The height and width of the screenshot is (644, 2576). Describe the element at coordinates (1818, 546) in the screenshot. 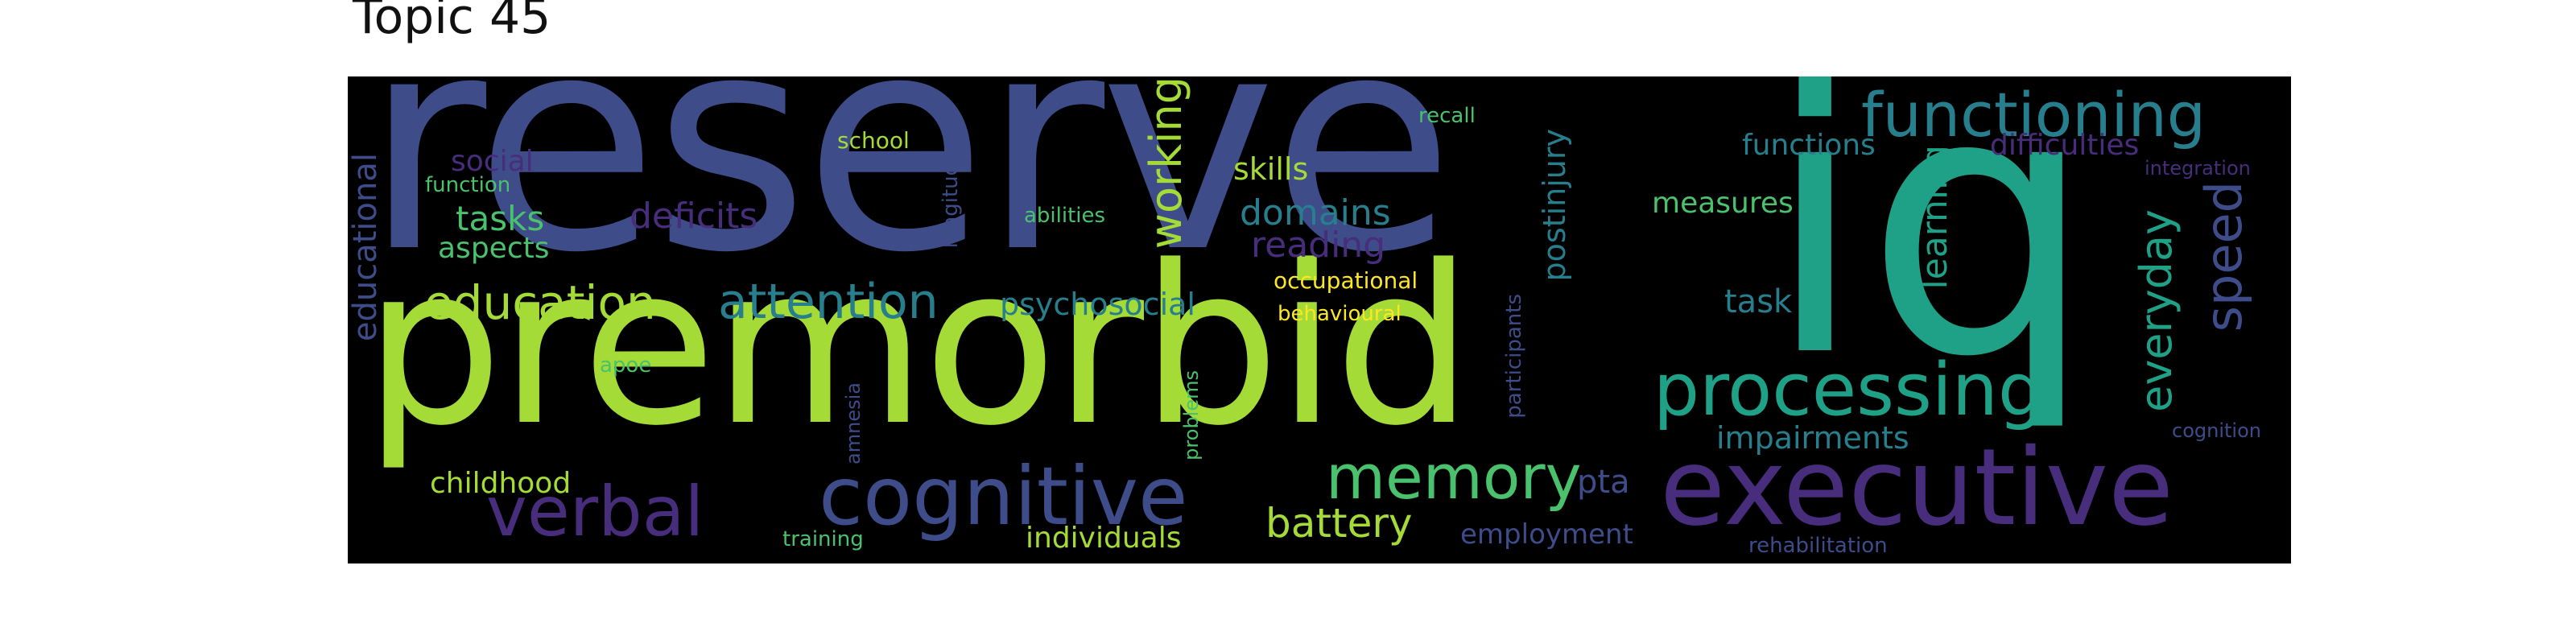

I see `word-rehabilitation: rehabilitation` at that location.